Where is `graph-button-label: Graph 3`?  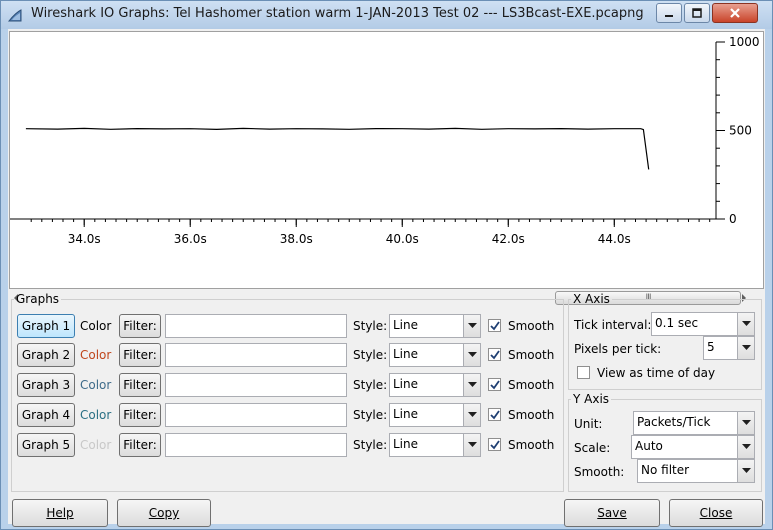 graph-button-label: Graph 3 is located at coordinates (46, 385).